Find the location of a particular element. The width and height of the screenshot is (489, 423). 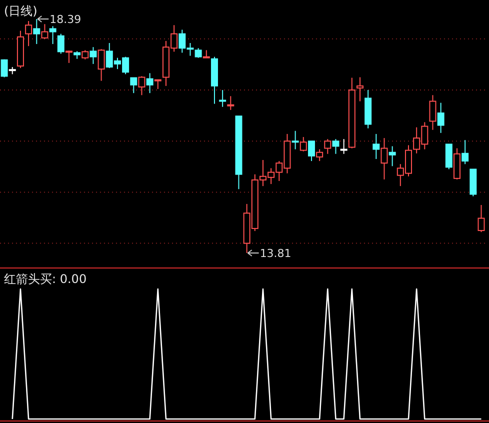

annotation: 18.39 is located at coordinates (66, 19).